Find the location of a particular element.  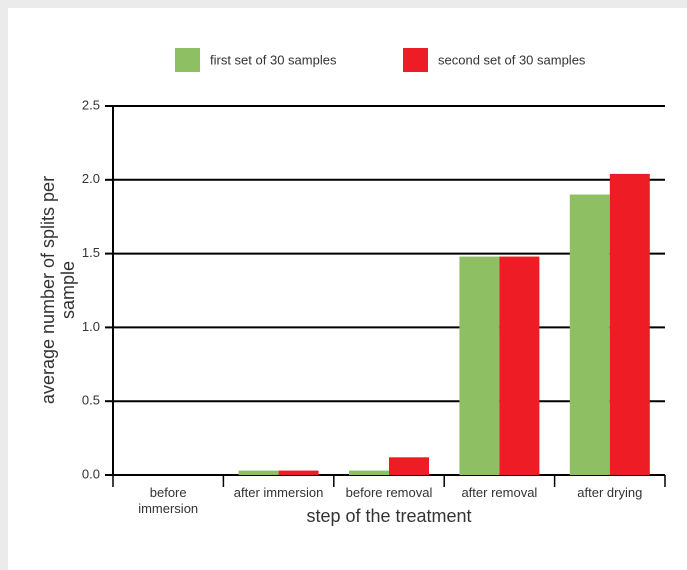

y-tick-label: 2.5 is located at coordinates (91, 104).